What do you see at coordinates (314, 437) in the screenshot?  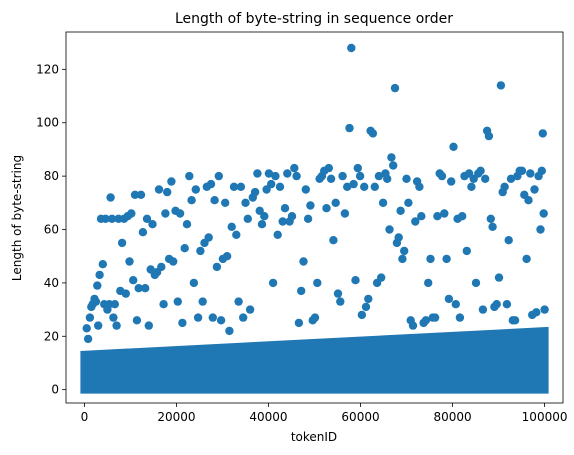 I see `x-axis-label: tokenID` at bounding box center [314, 437].